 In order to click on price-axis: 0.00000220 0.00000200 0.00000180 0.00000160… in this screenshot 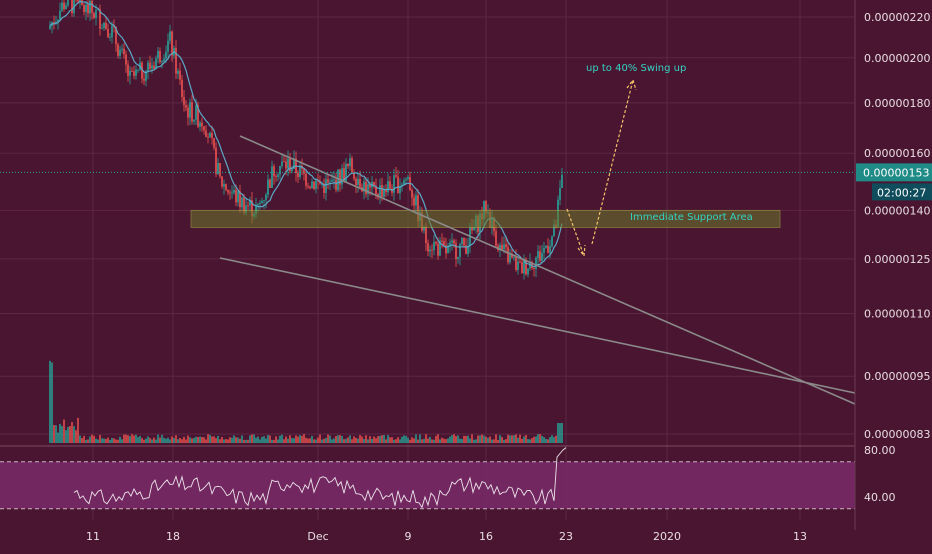, I will do `click(897, 226)`.